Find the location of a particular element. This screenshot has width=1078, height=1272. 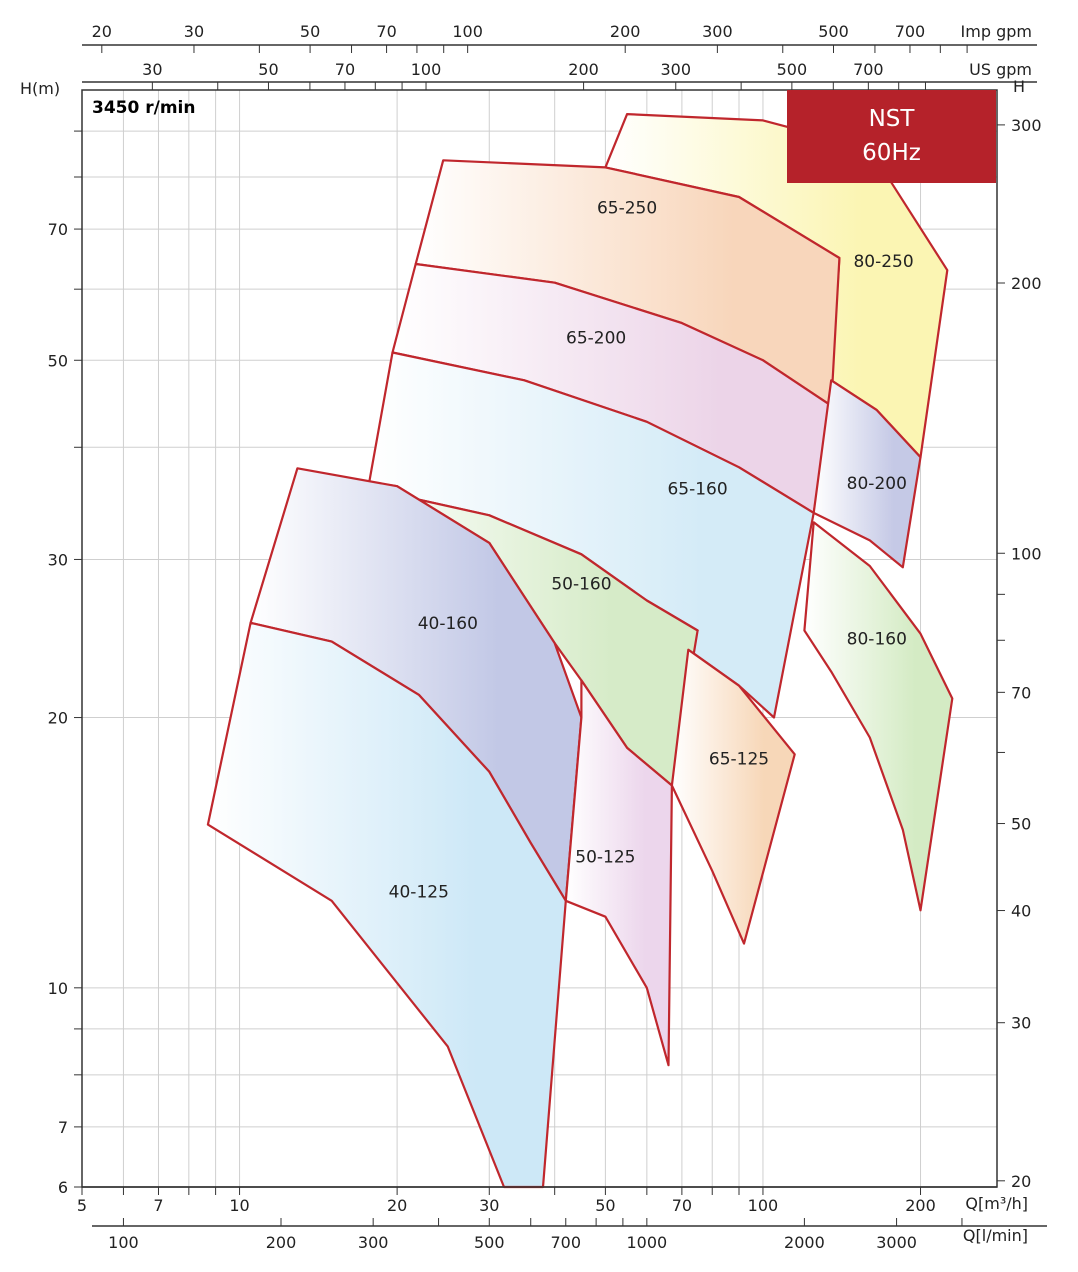

x-tick-label: 20 is located at coordinates (397, 1205).